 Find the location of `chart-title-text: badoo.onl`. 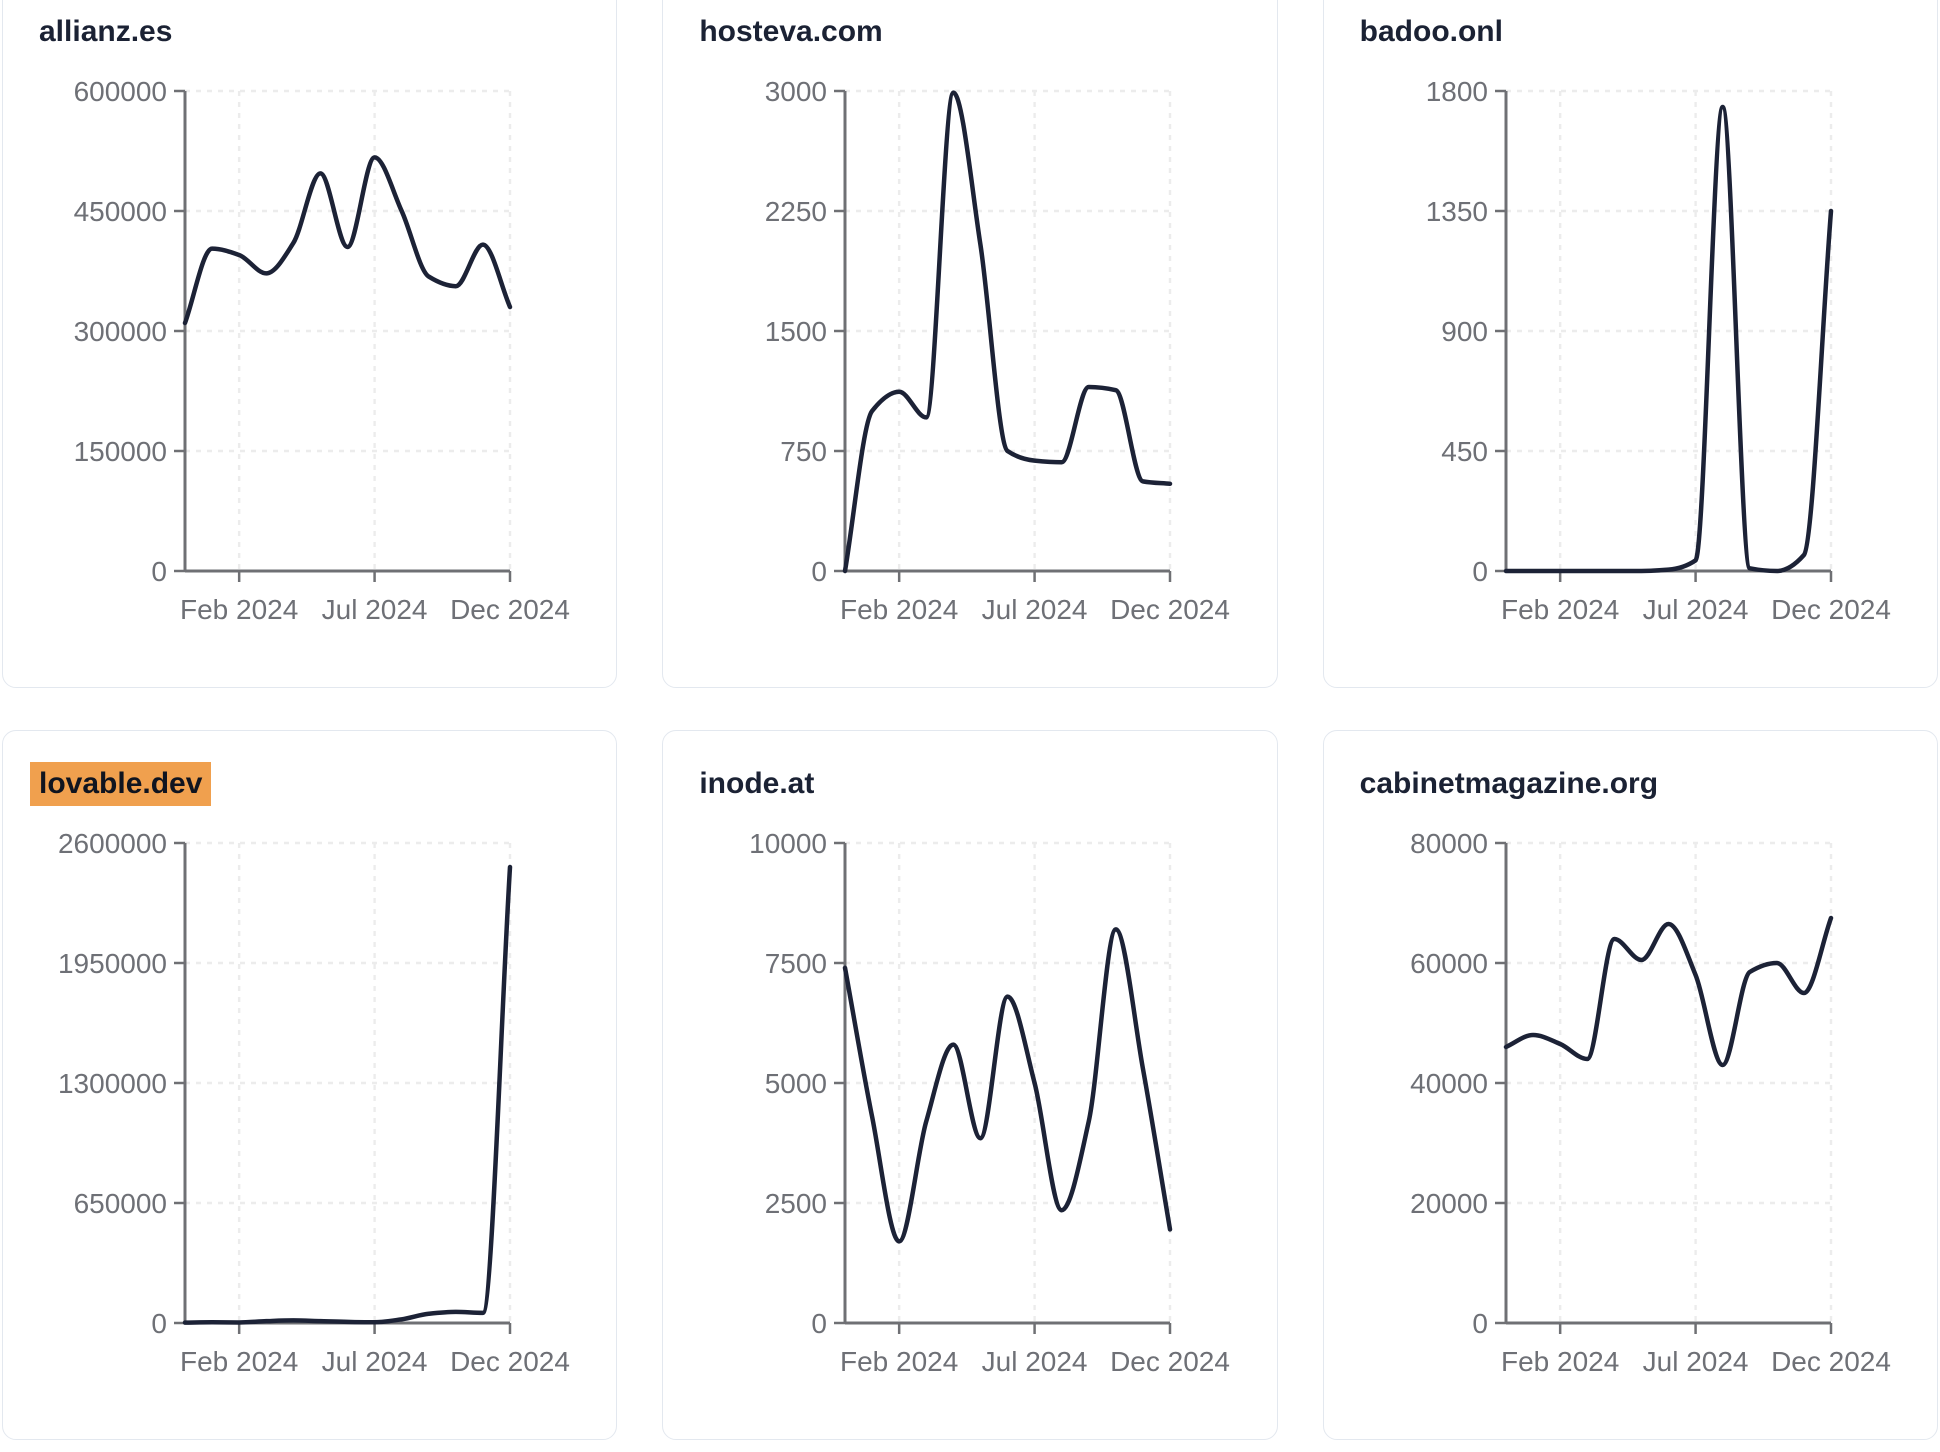

chart-title-text: badoo.onl is located at coordinates (1431, 31).